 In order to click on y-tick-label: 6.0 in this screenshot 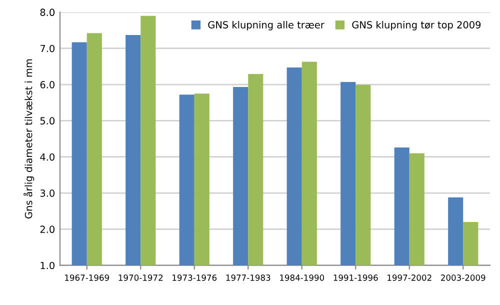, I will do `click(47, 84)`.